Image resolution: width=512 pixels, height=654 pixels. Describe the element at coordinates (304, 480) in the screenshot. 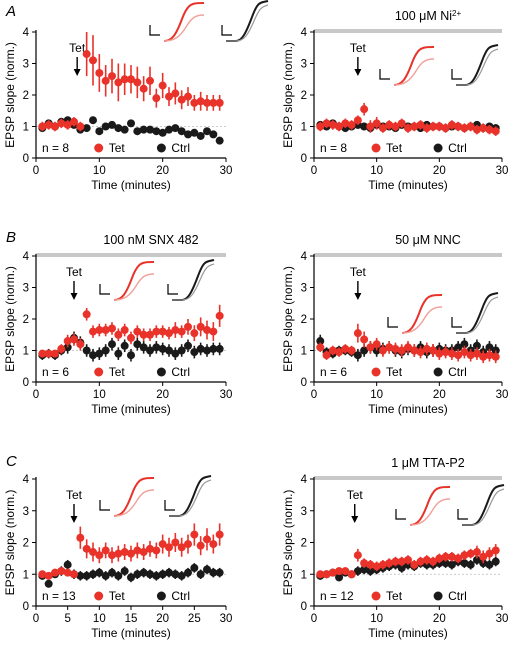

I see `y-tick-label: 4` at that location.